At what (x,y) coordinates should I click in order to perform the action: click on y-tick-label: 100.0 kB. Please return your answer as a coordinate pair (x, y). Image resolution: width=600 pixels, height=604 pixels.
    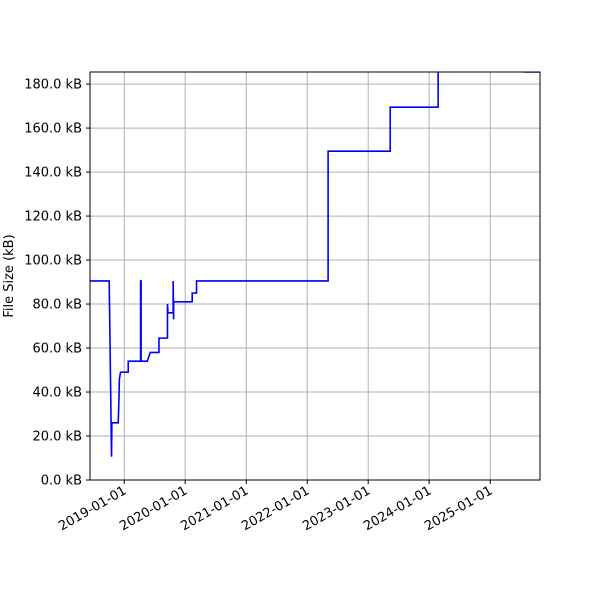
    Looking at the image, I should click on (53, 261).